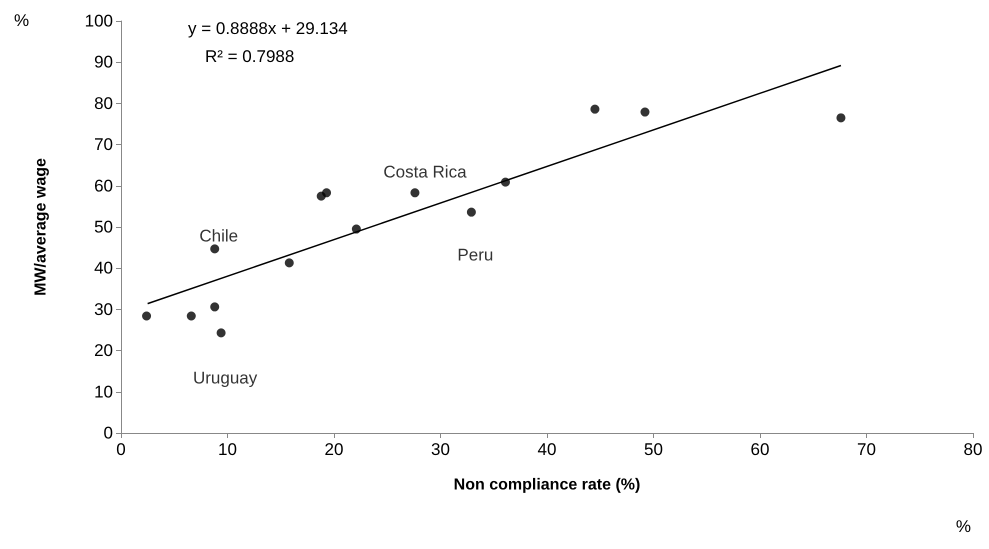 This screenshot has height=549, width=989. Describe the element at coordinates (760, 449) in the screenshot. I see `x-tick-label: 60` at that location.